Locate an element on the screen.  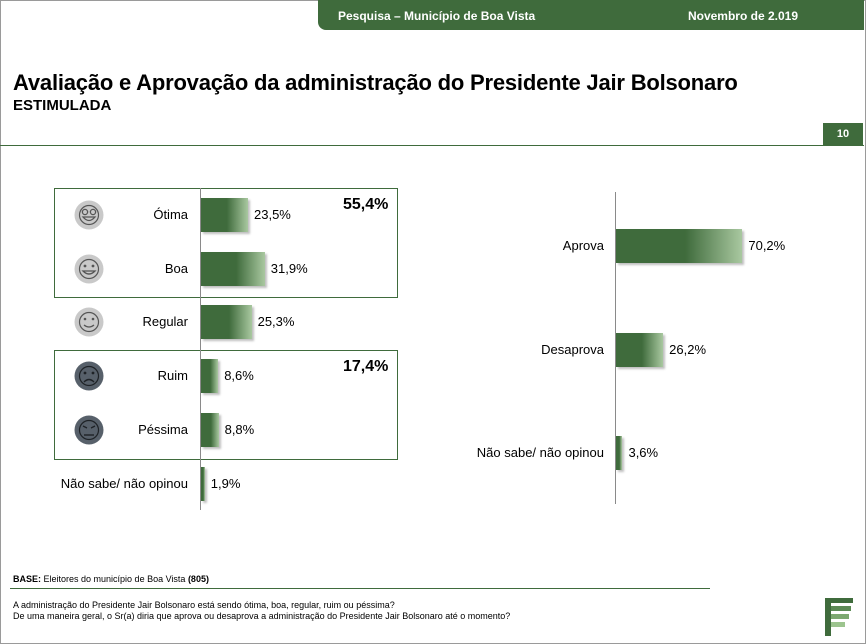
bar-pessima is located at coordinates (210, 430).